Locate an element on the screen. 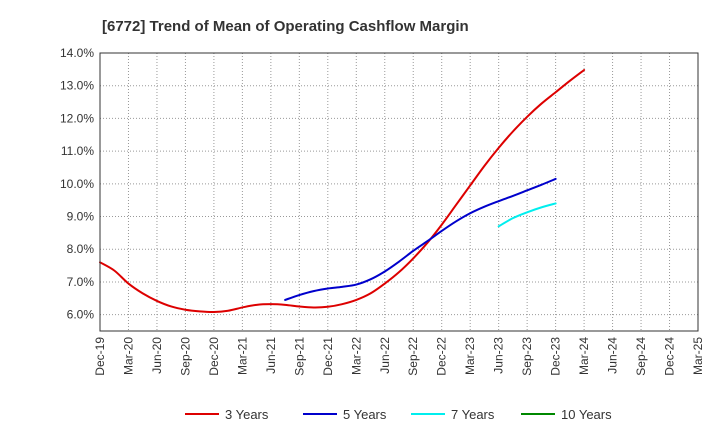  y-tick-label: 7.0% is located at coordinates (81, 282).